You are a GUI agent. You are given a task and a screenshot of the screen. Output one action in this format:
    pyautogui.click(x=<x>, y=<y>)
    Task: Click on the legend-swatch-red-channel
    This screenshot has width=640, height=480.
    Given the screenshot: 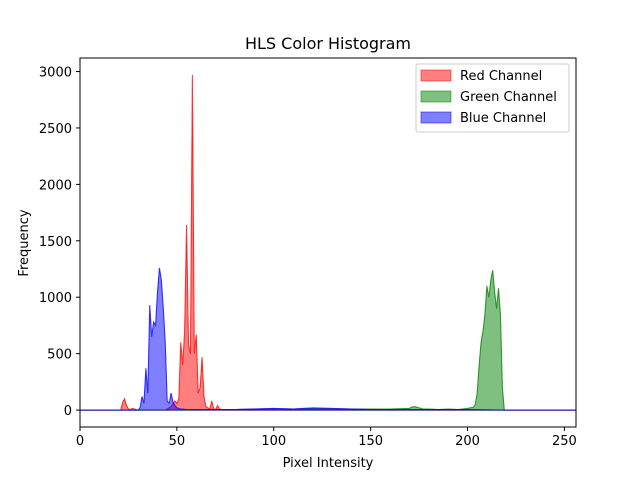 What is the action you would take?
    pyautogui.click(x=436, y=75)
    